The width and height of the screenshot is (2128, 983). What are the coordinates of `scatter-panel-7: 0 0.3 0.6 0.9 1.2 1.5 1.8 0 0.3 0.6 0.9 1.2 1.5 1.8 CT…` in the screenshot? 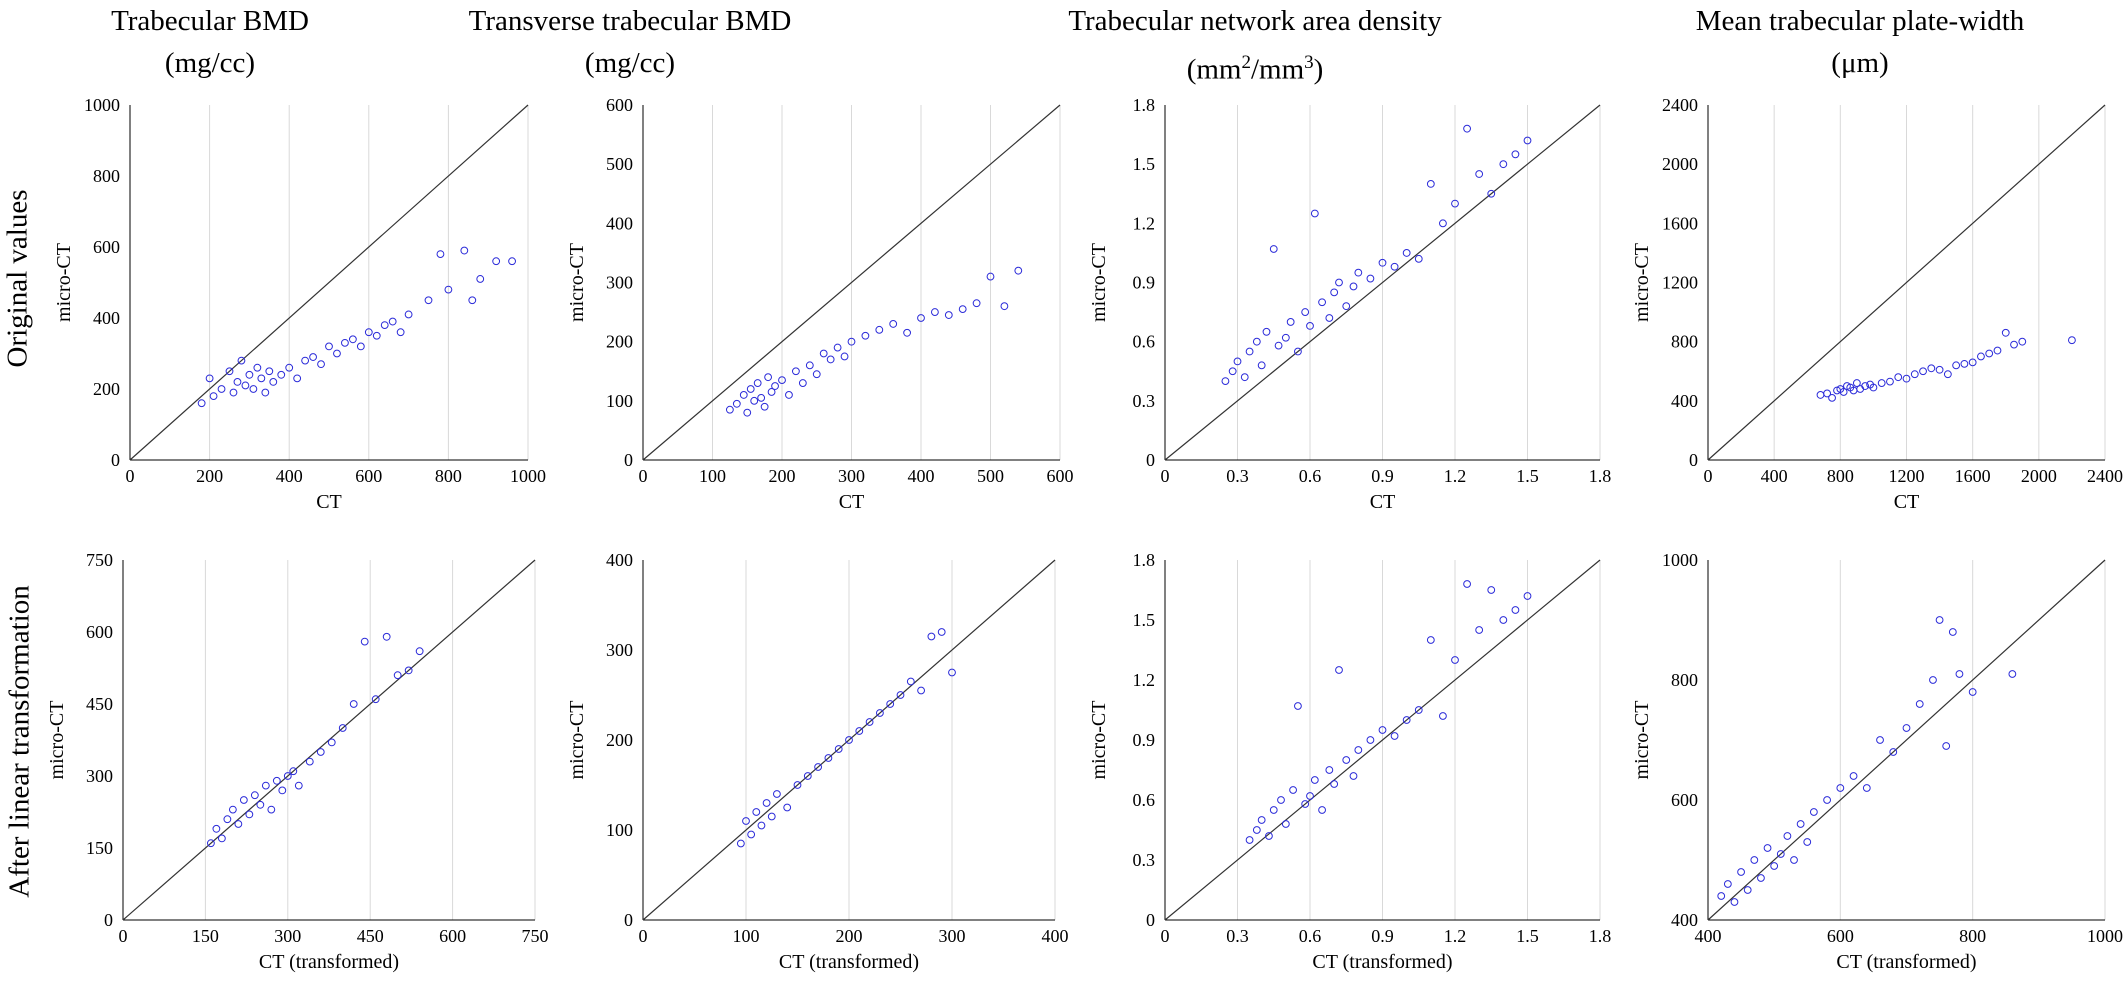 It's located at (1349, 761).